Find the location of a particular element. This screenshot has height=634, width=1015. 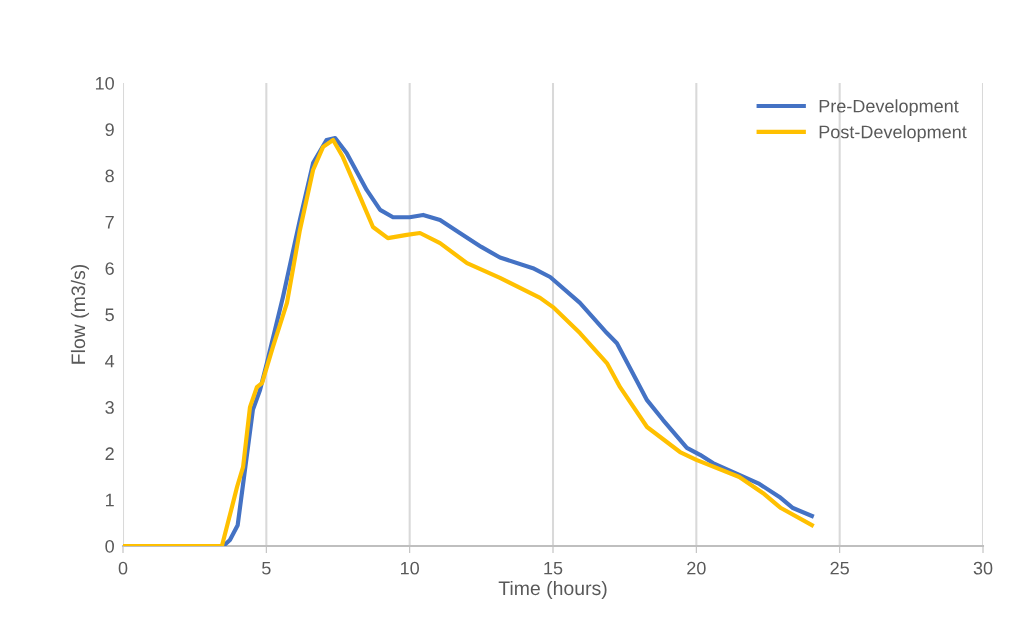

x-tick-label: 20 is located at coordinates (696, 568).